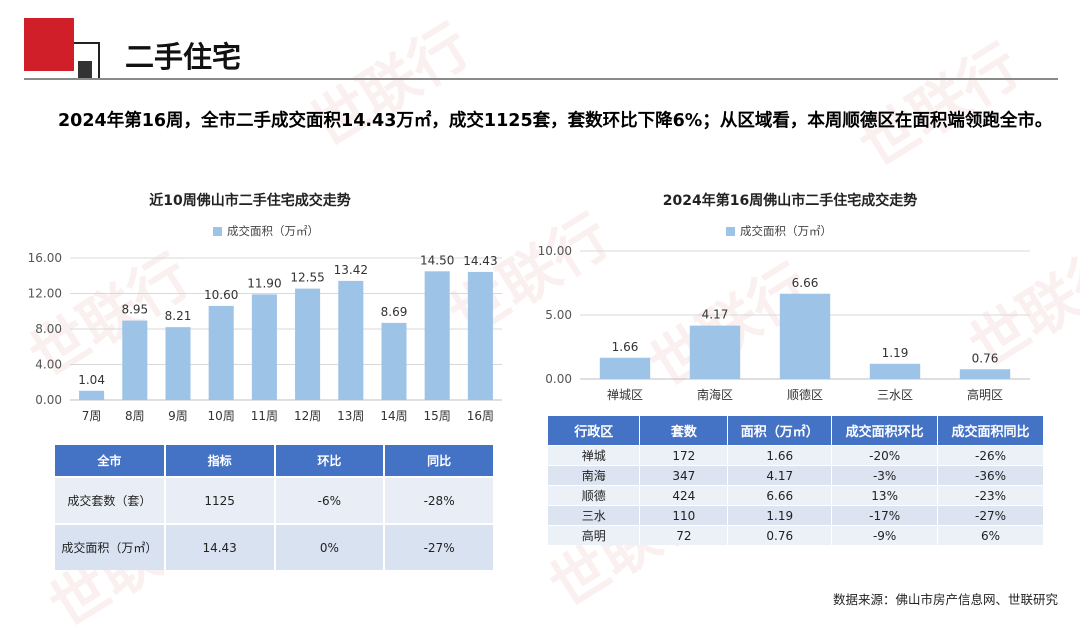 The image size is (1080, 644). What do you see at coordinates (330, 546) in the screenshot?
I see `table1-cell: 0%` at bounding box center [330, 546].